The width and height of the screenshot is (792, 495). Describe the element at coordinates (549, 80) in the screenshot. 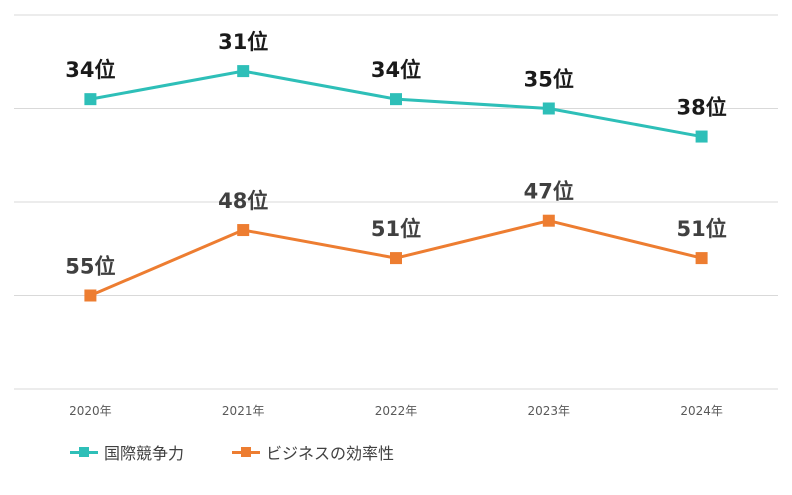

I see `data-label: 35位` at that location.